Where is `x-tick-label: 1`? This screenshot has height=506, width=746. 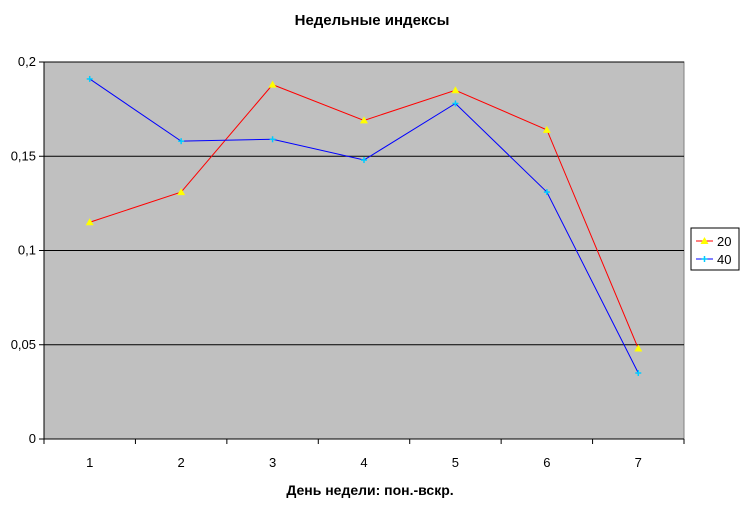
x-tick-label: 1 is located at coordinates (89, 462).